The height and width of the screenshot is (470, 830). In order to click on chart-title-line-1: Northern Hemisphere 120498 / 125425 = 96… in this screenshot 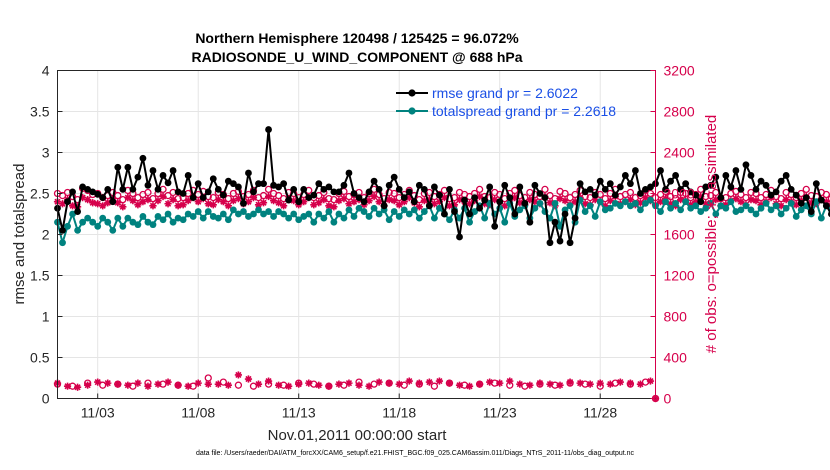, I will do `click(357, 38)`.